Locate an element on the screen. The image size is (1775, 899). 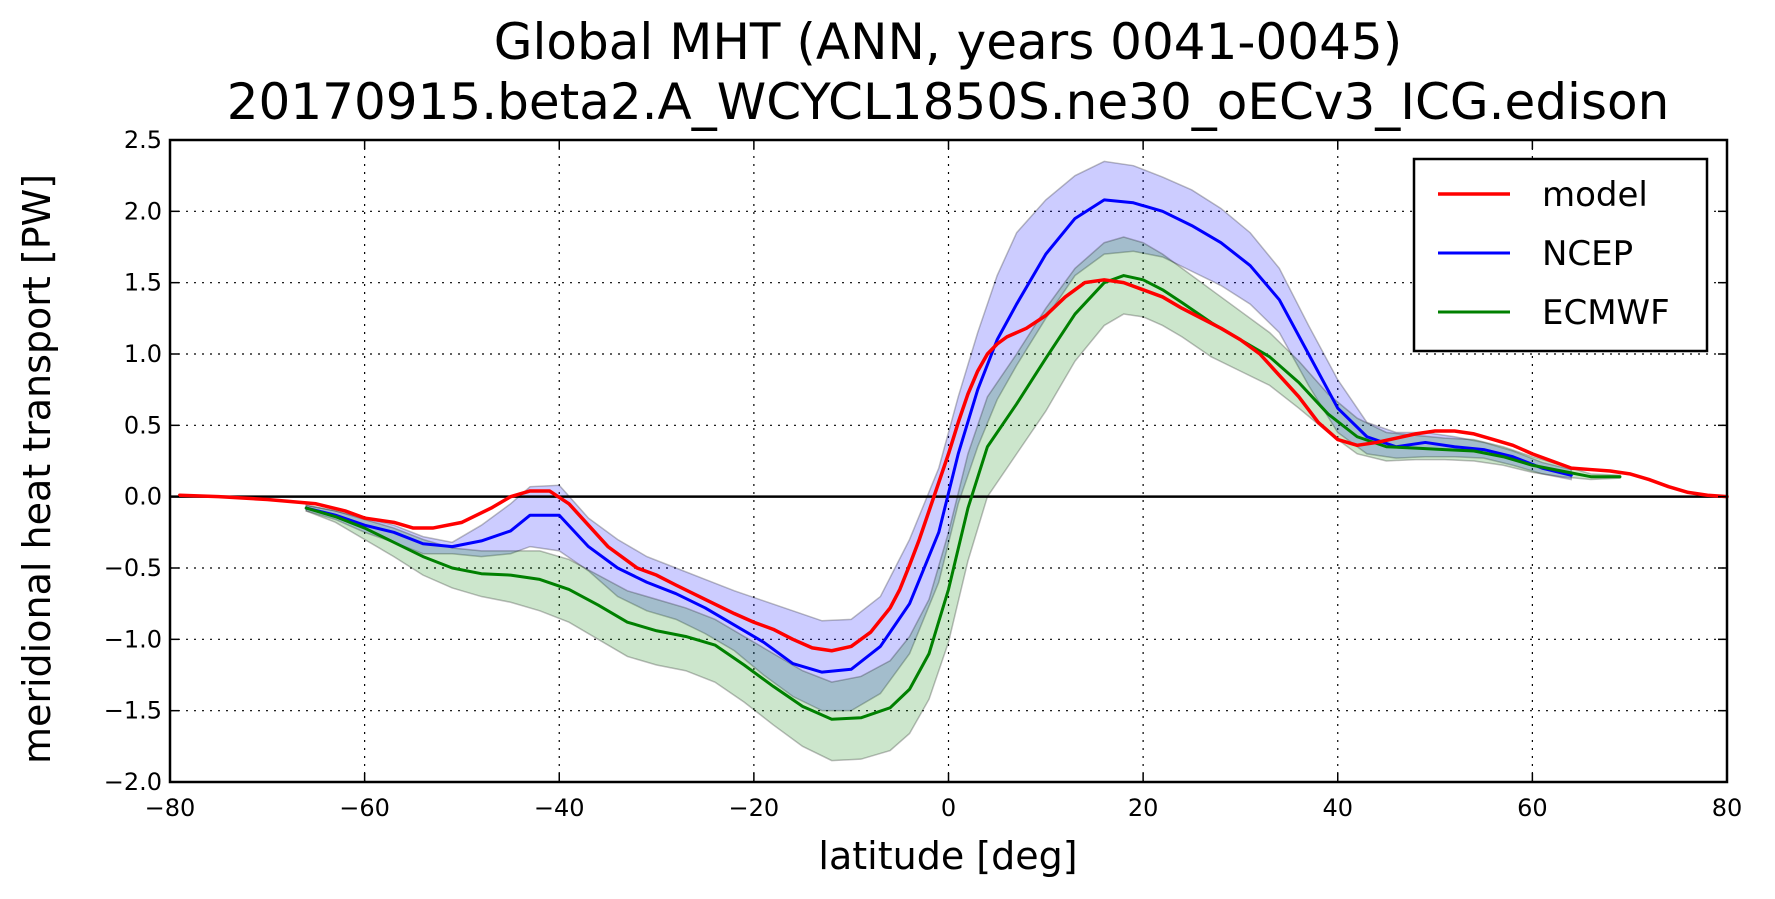
legend: model NCEP ECMWF is located at coordinates (1560, 255).